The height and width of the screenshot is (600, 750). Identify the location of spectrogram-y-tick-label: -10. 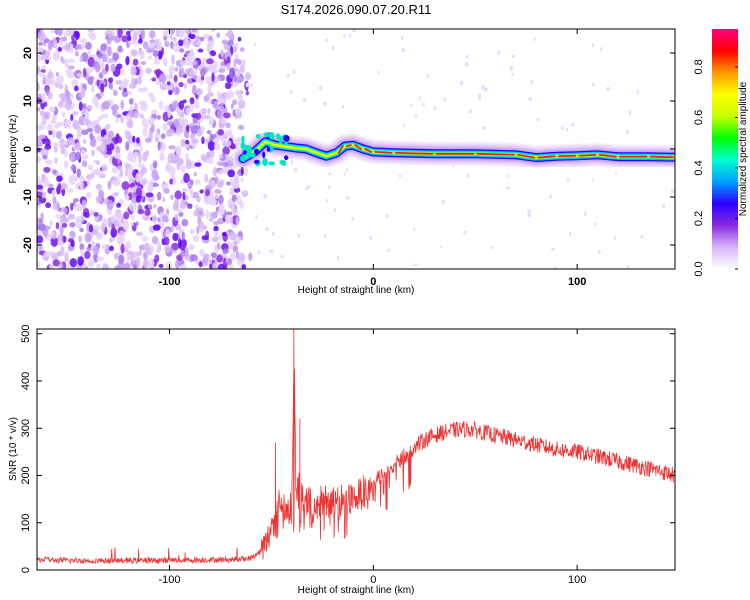
(28, 197).